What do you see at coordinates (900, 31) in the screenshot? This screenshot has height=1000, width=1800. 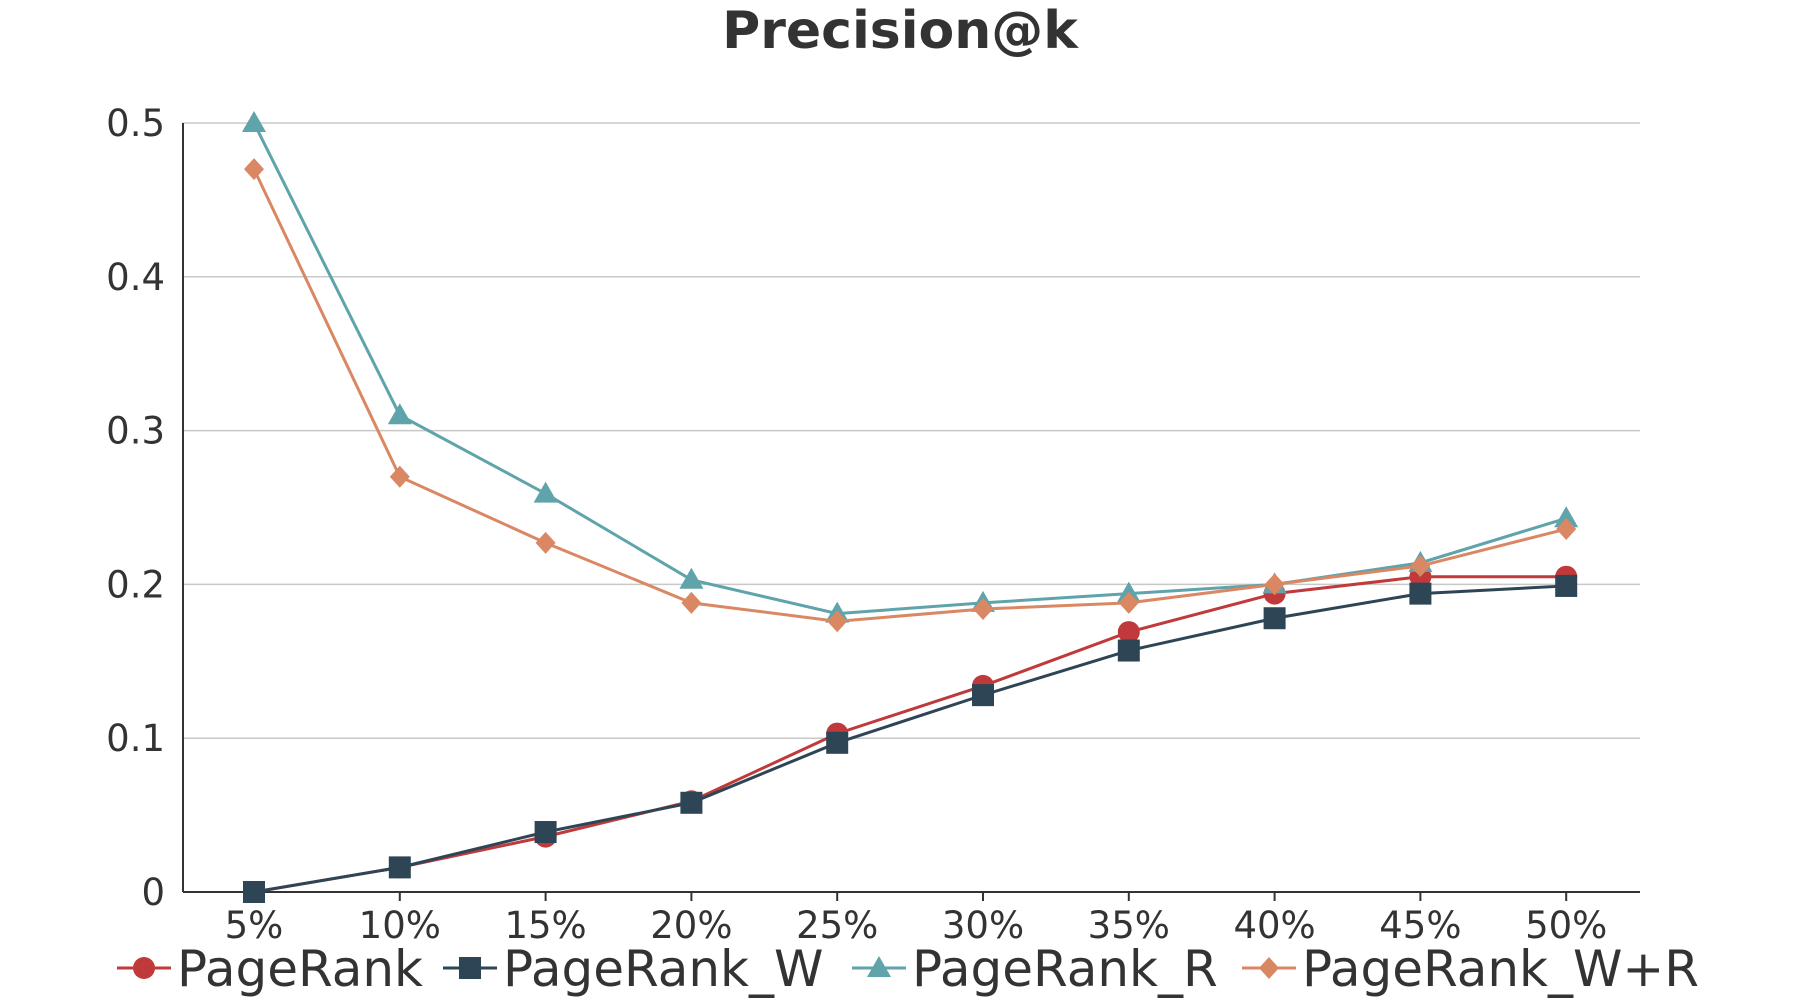 I see `chart-title: Precision@k` at bounding box center [900, 31].